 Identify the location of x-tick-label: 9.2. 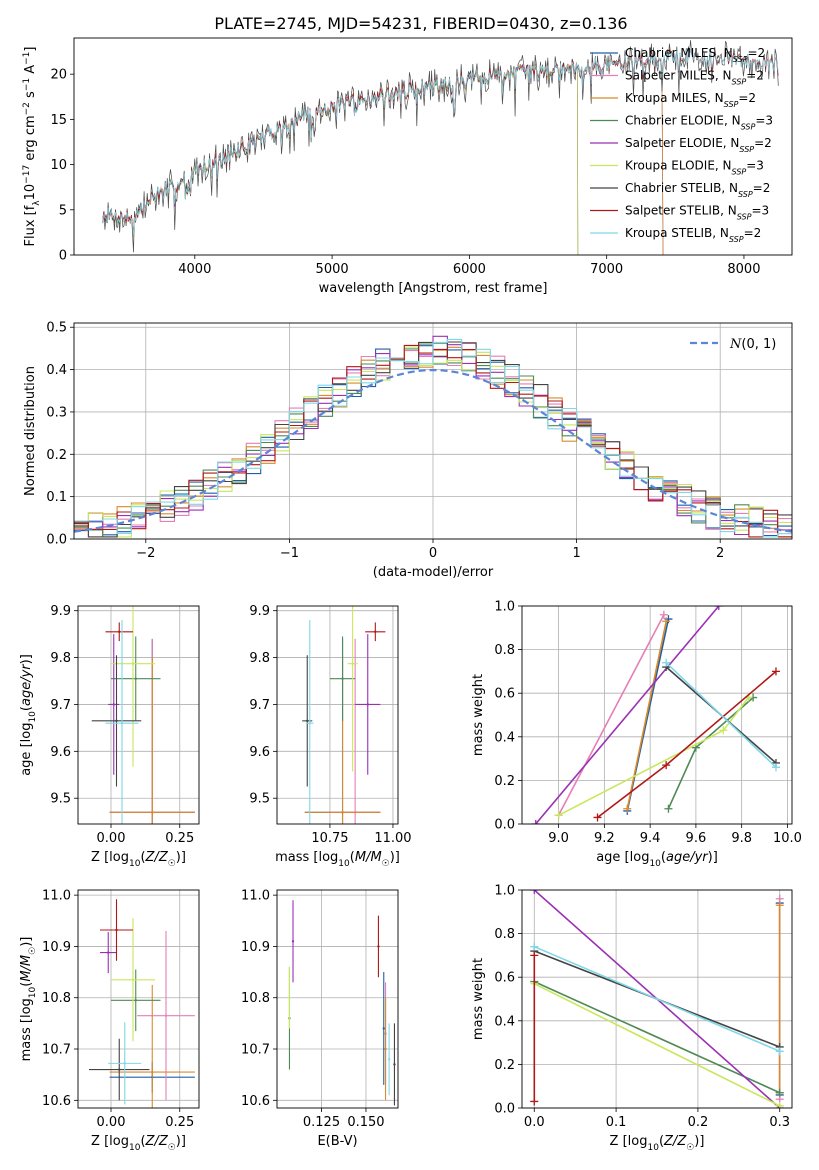
(604, 838).